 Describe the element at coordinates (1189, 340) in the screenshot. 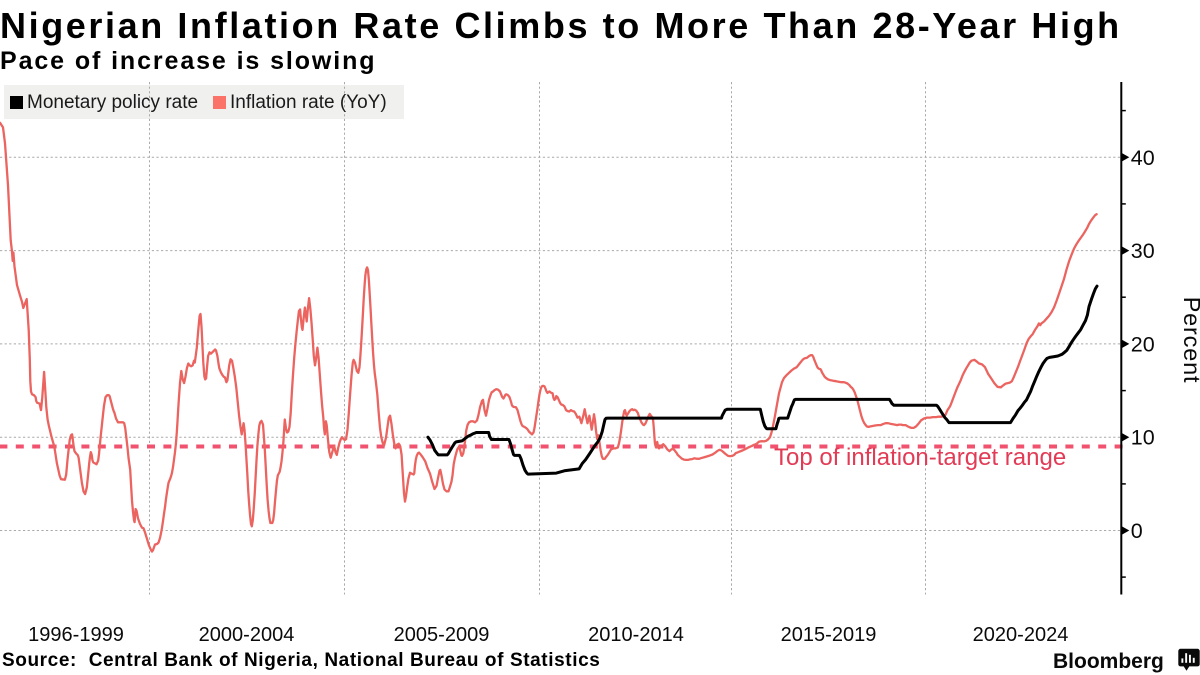

I see `svg-text: Percent` at that location.